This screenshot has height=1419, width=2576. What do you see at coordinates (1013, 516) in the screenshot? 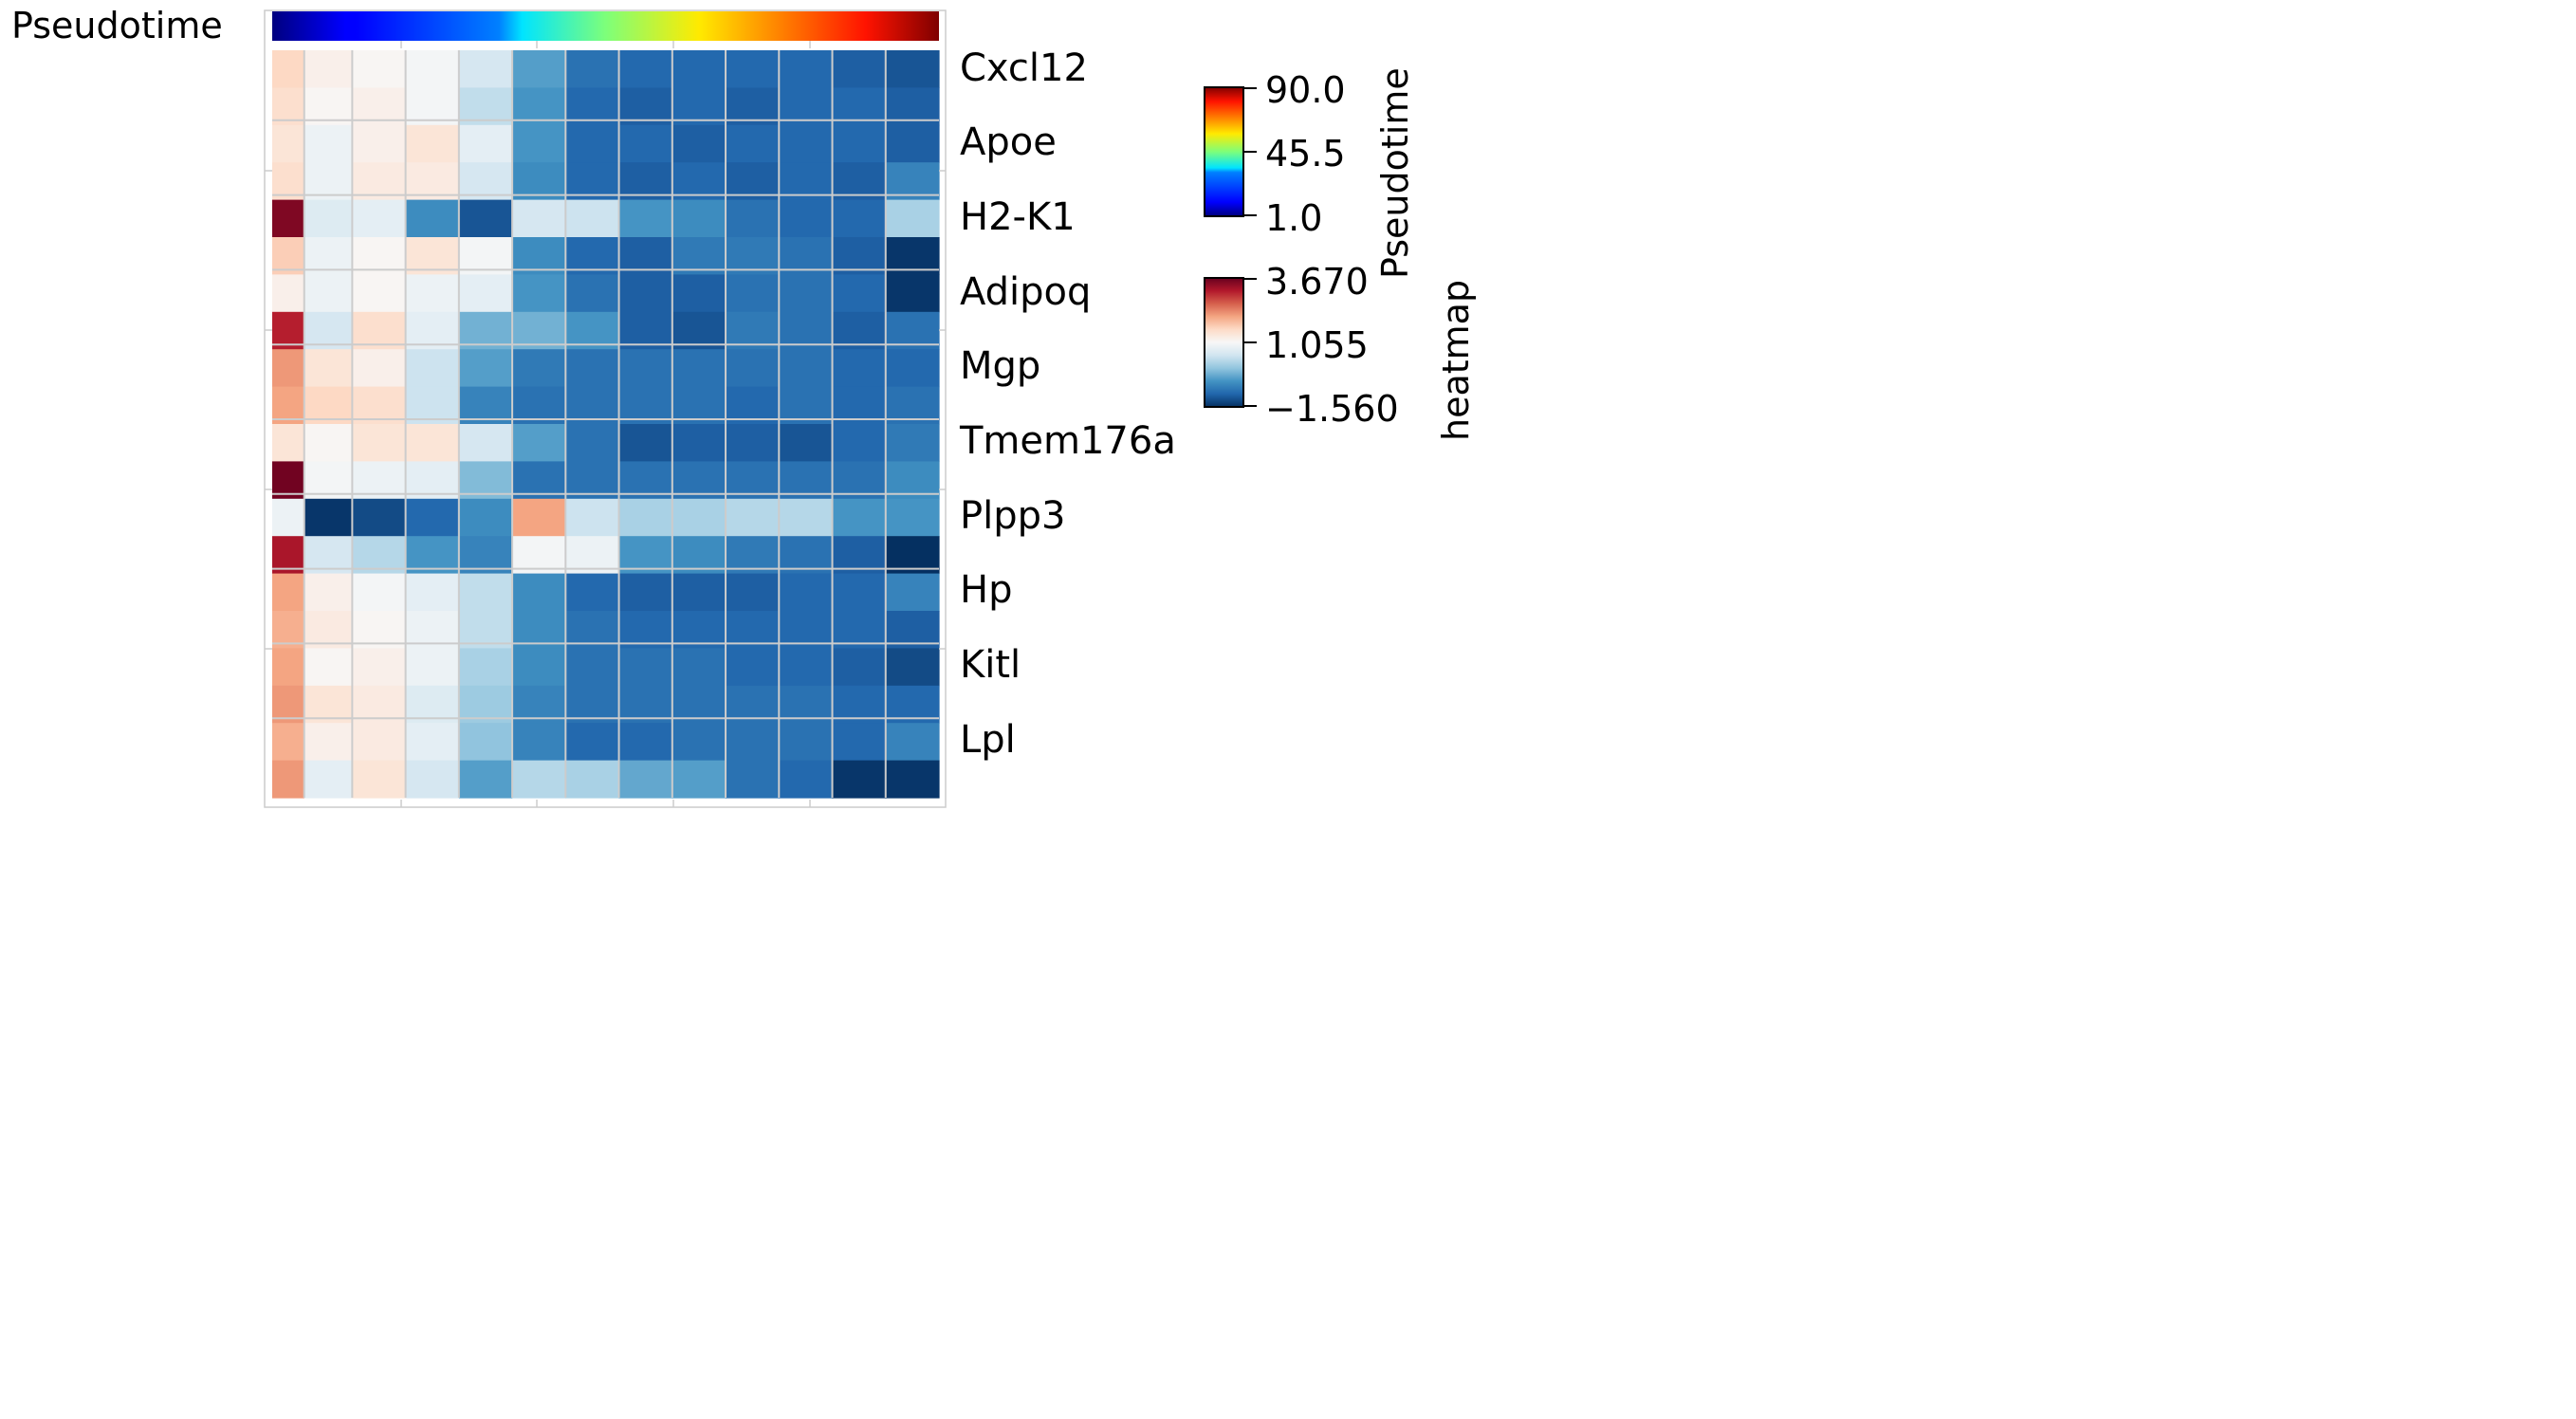
I see `gene-label-plpp3: Plpp3` at bounding box center [1013, 516].